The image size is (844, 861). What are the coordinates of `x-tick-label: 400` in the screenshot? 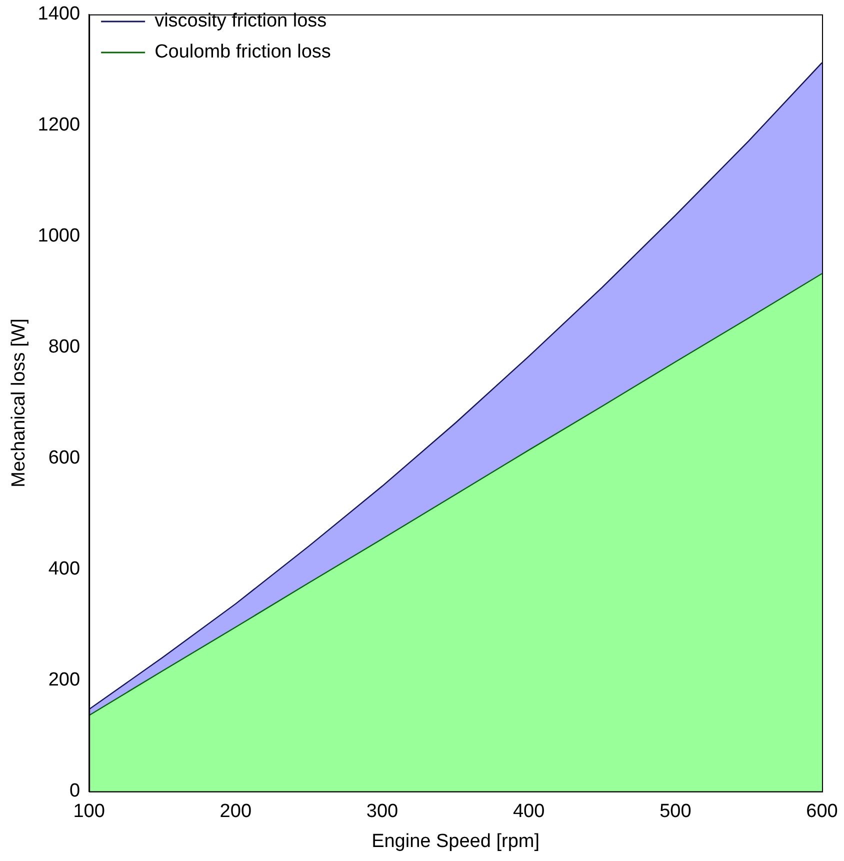 It's located at (528, 811).